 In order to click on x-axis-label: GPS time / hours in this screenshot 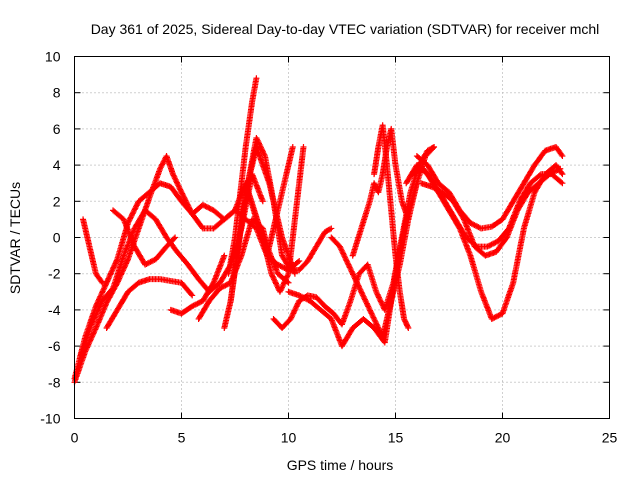, I will do `click(340, 465)`.